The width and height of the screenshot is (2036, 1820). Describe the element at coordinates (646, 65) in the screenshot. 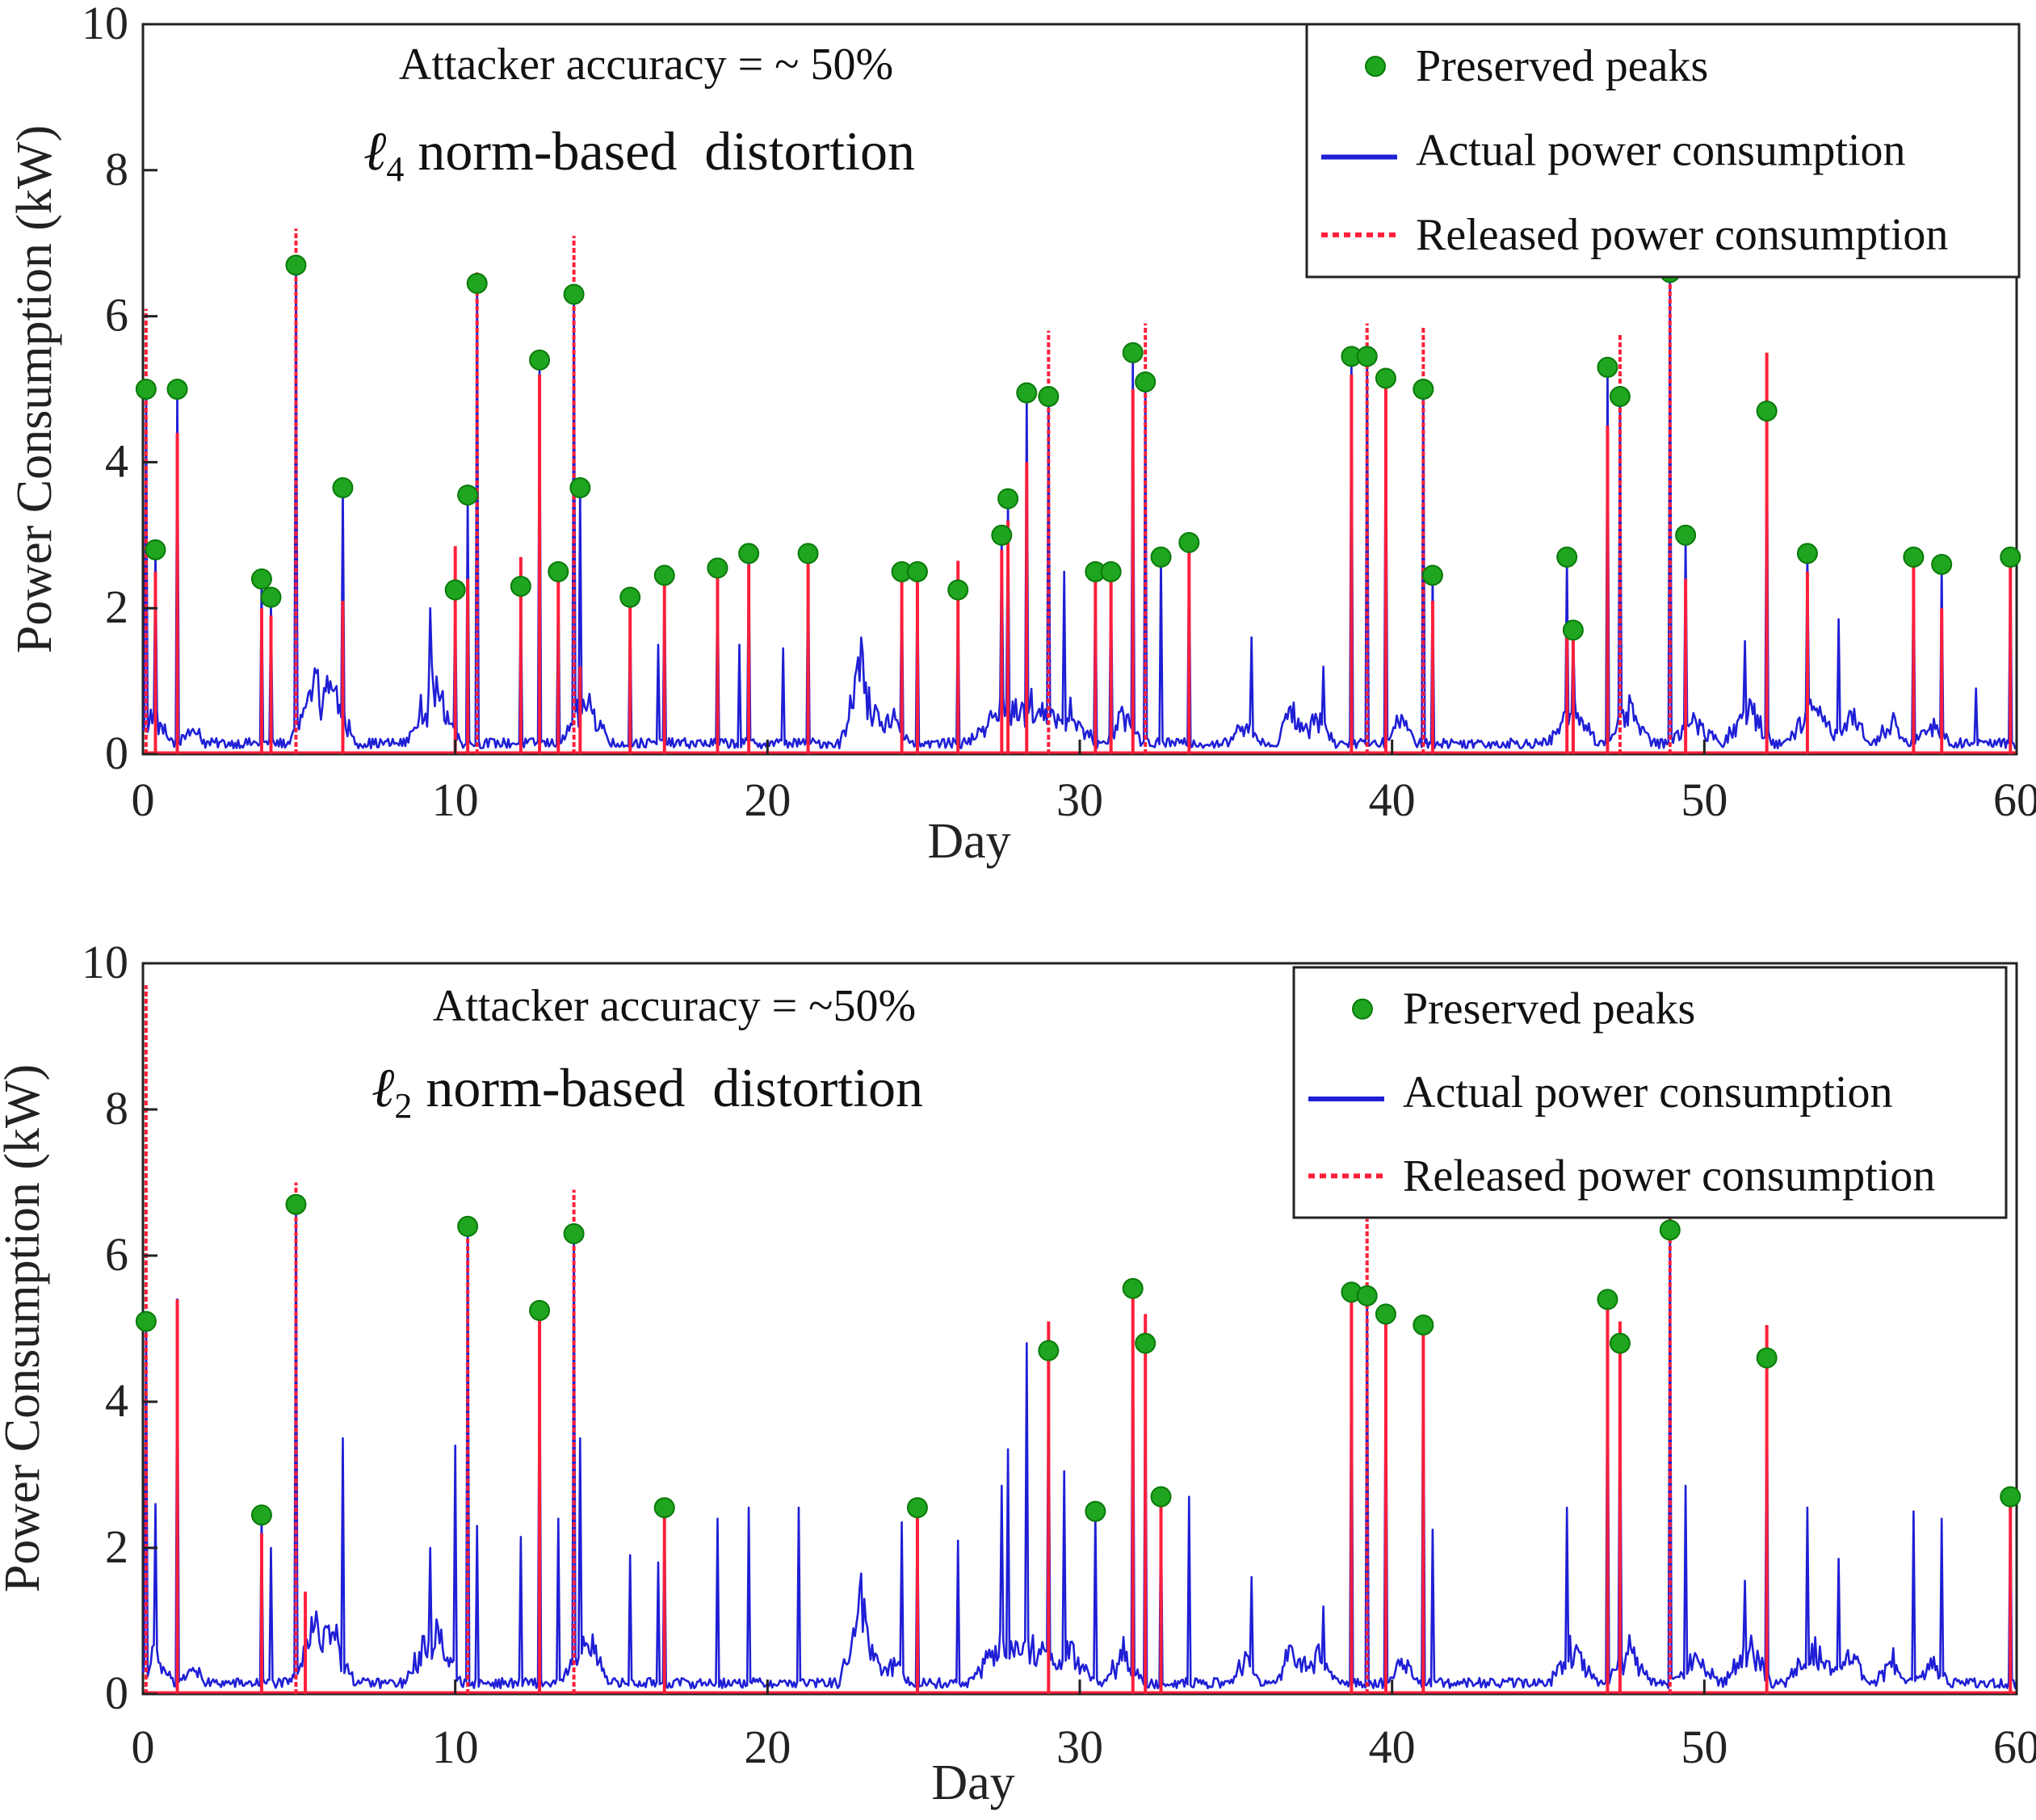

I see `accuracy-annotation: Attacker accuracy = ~ 50%` at that location.